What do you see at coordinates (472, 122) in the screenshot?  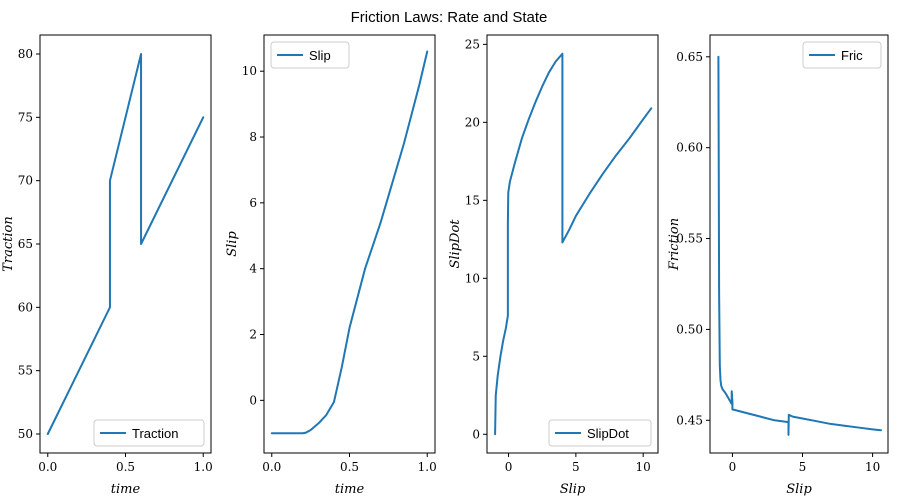 I see `y-tick-label: 20` at bounding box center [472, 122].